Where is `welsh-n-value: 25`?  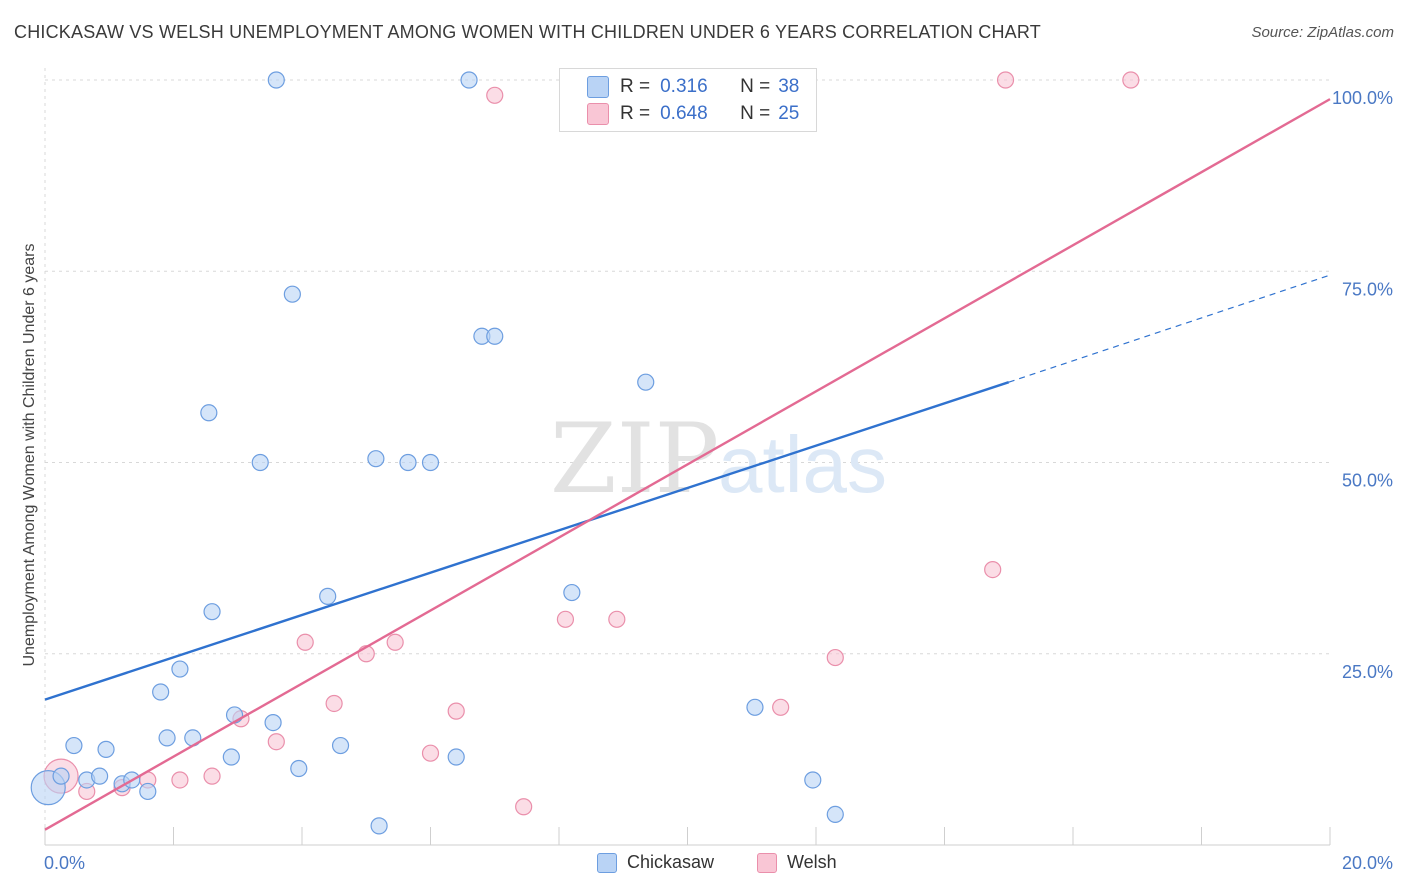
welsh-n-value: 25 is located at coordinates (789, 113).